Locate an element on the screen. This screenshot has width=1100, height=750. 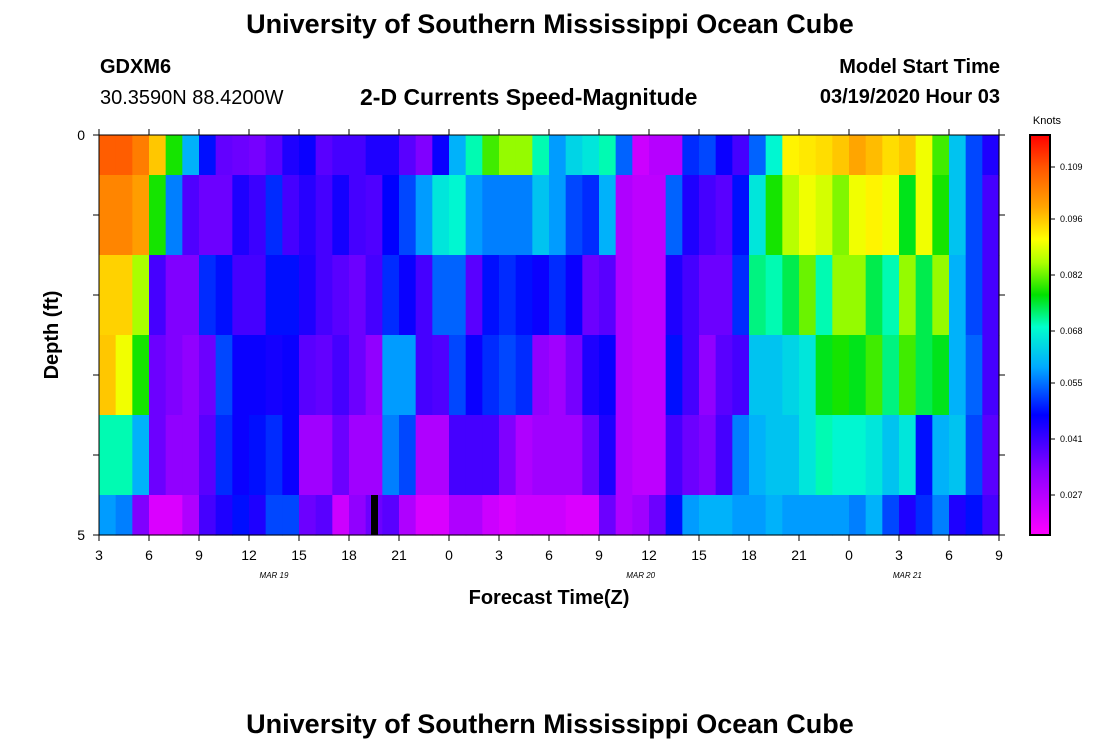
current-time-marker is located at coordinates (374, 515).